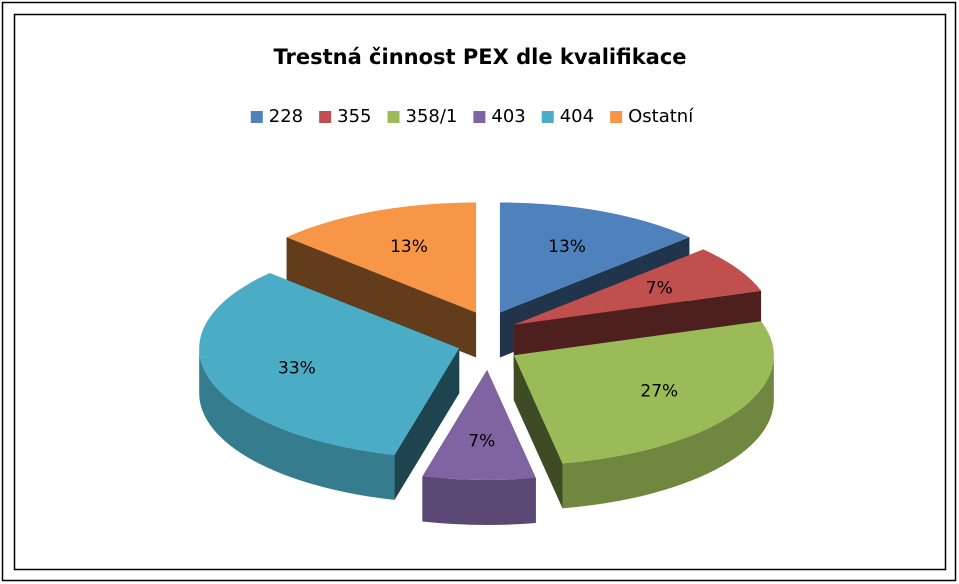  I want to click on legend-label: 228, so click(286, 116).